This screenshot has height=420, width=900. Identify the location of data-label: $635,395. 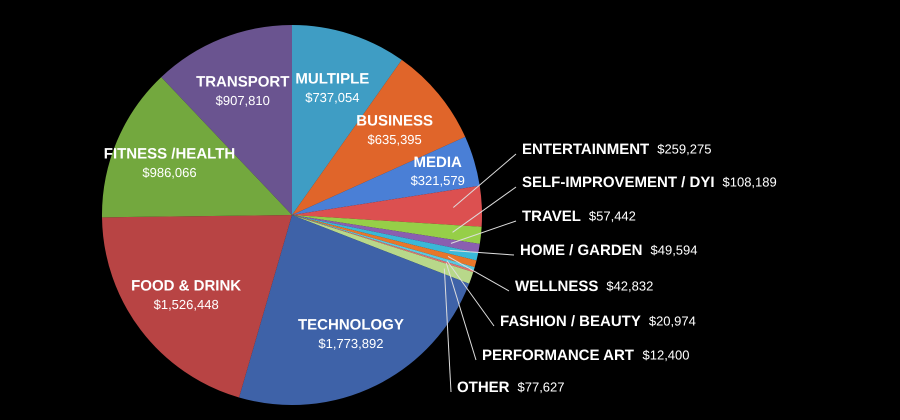
(395, 140).